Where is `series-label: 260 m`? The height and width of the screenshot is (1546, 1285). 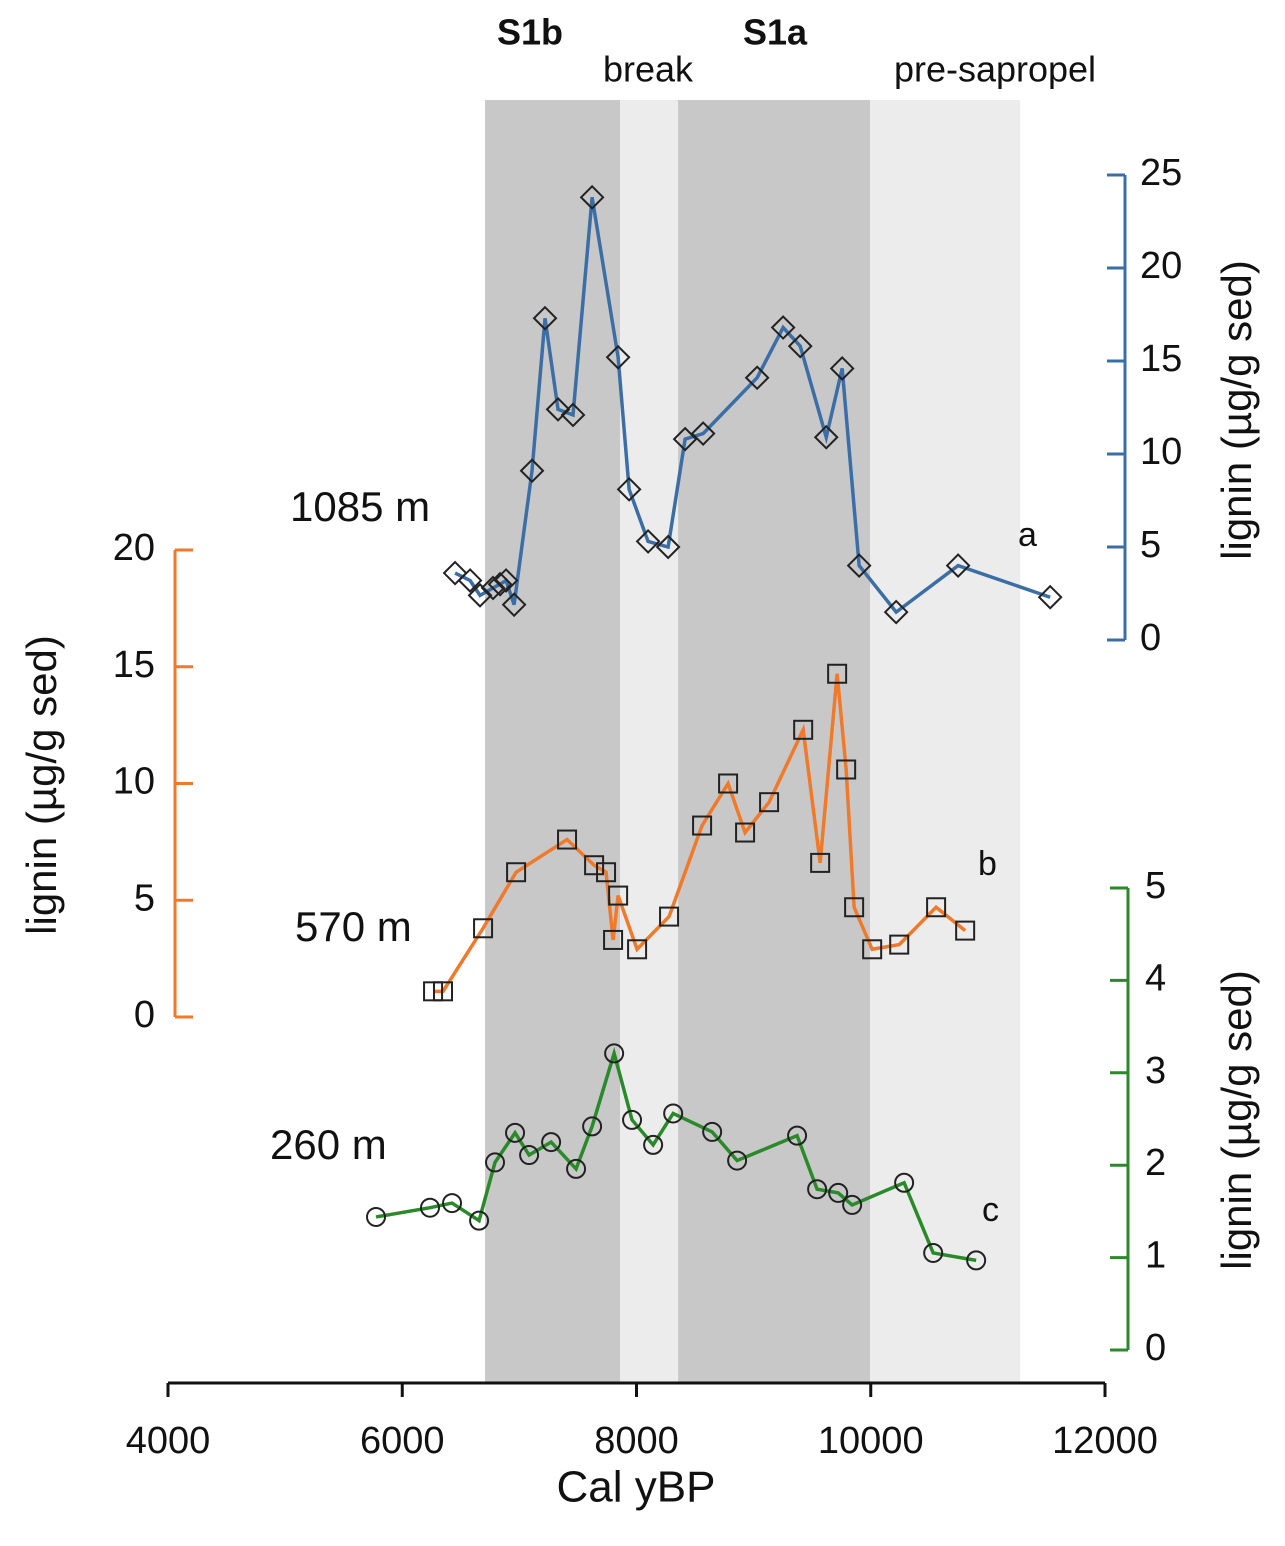 series-label: 260 m is located at coordinates (328, 1144).